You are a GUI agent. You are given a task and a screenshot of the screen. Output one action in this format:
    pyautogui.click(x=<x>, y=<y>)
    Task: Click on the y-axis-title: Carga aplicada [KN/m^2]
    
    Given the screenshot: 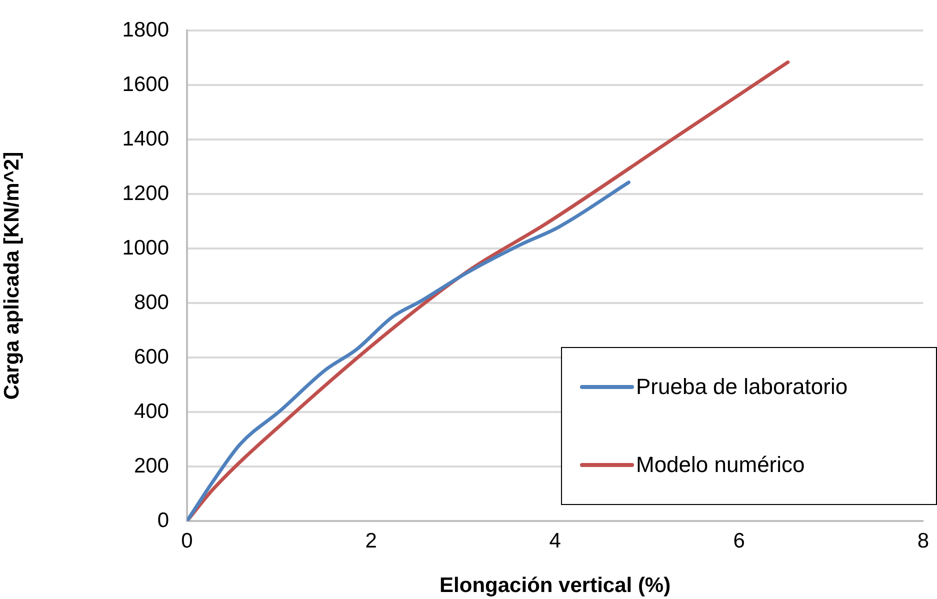 What is the action you would take?
    pyautogui.click(x=12, y=276)
    